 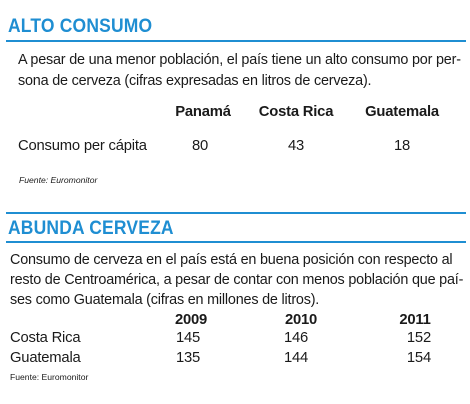 What do you see at coordinates (236, 41) in the screenshot?
I see `section1-rule` at bounding box center [236, 41].